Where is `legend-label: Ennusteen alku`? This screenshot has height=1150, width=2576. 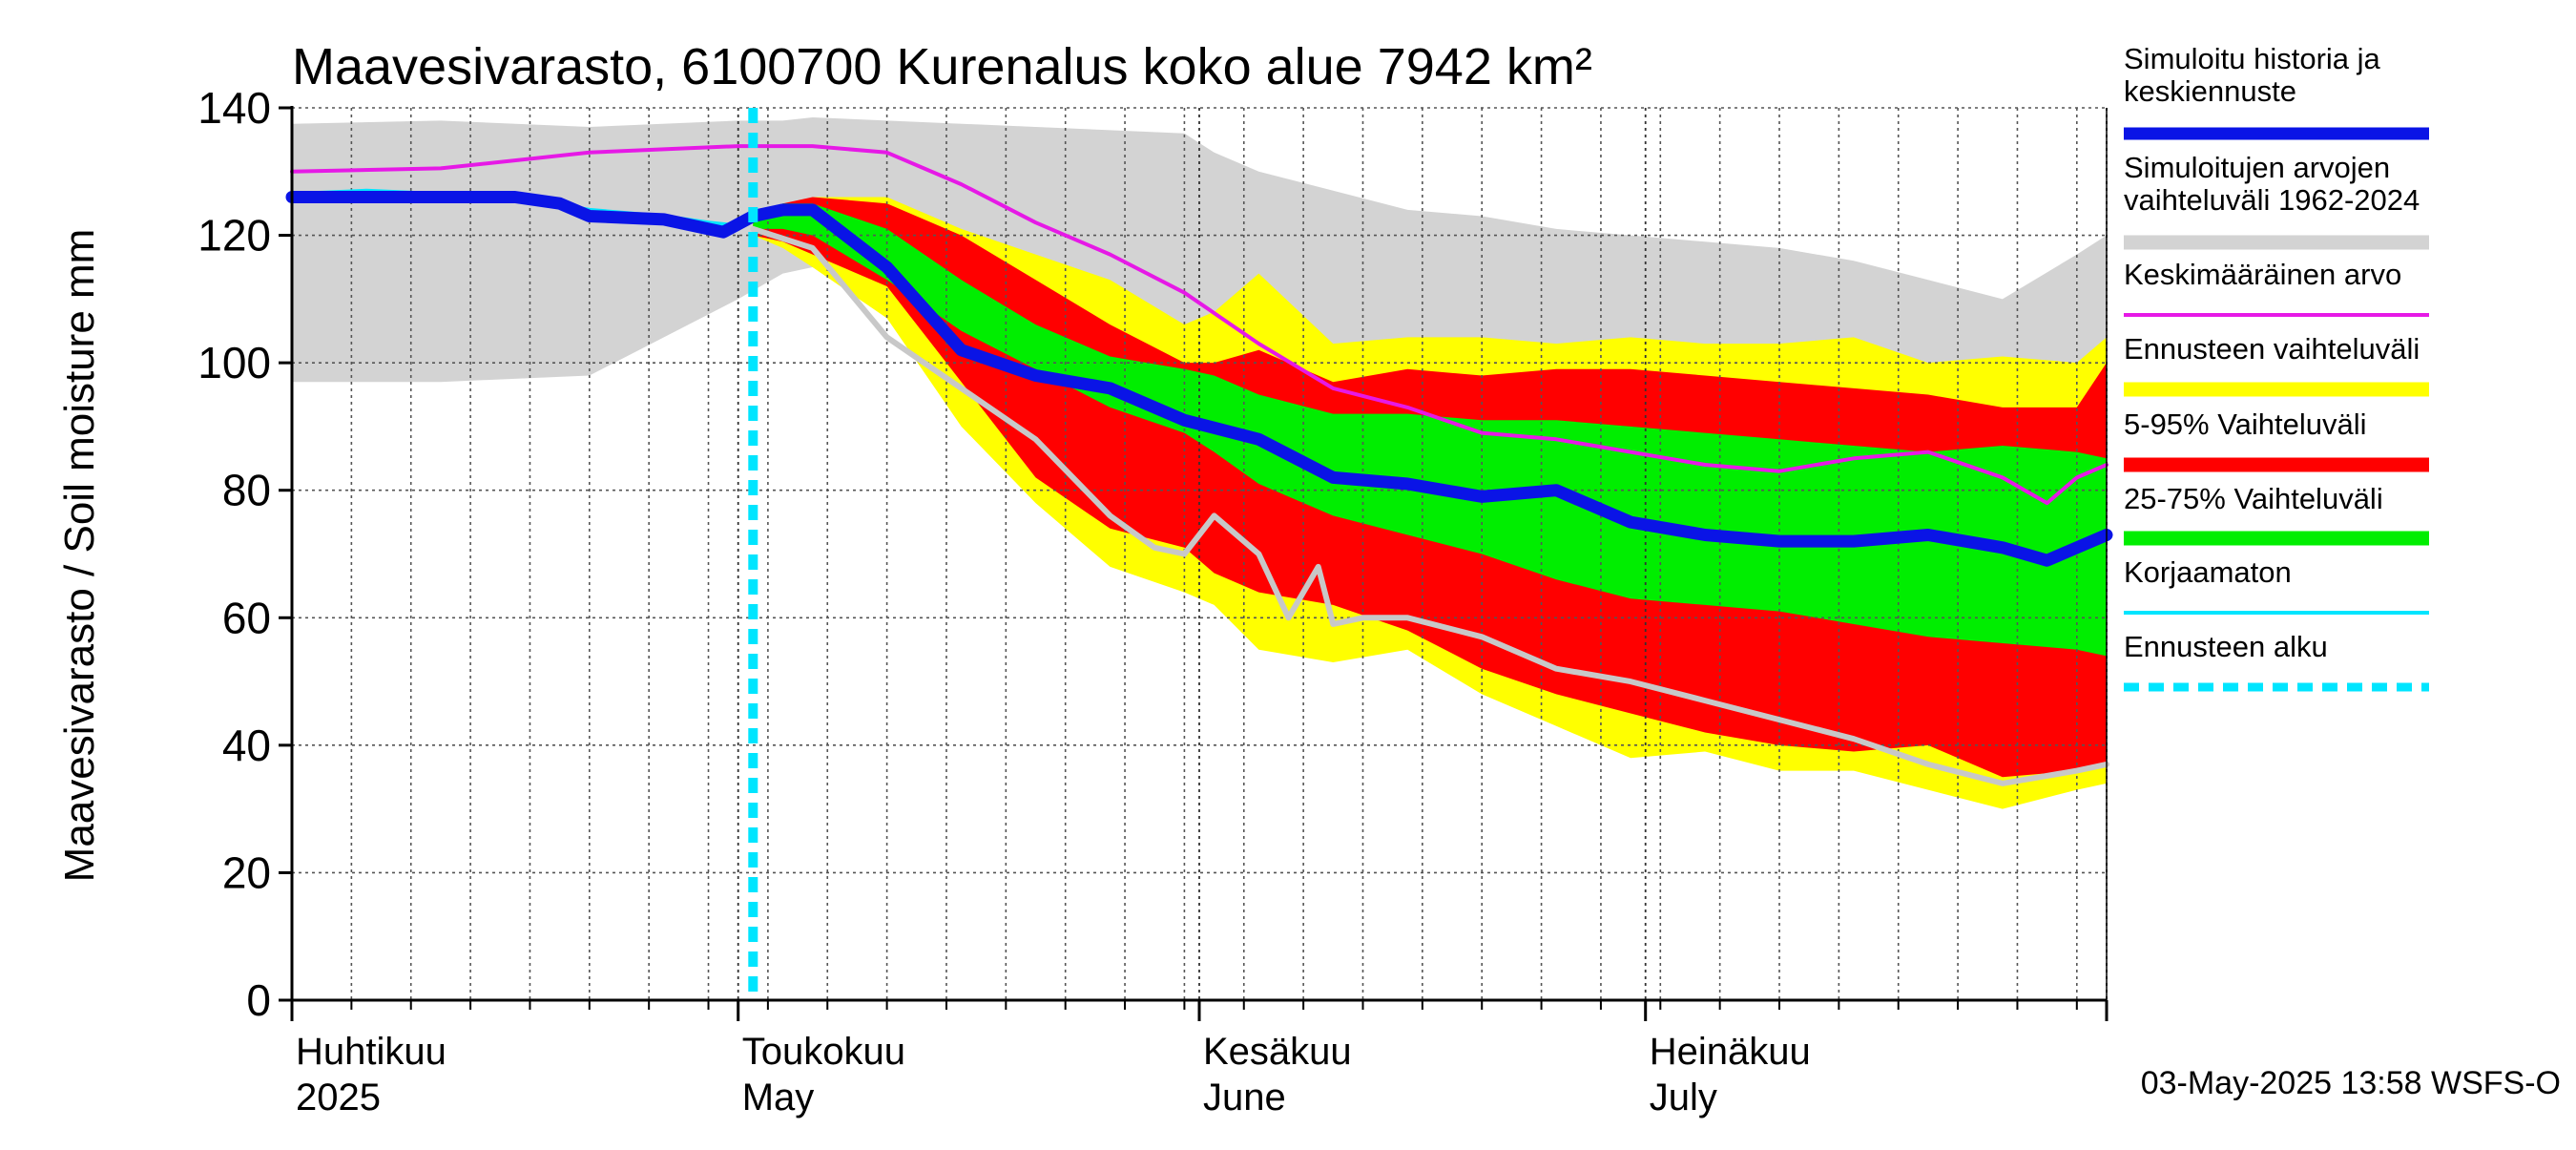 legend-label: Ennusteen alku is located at coordinates (2226, 646).